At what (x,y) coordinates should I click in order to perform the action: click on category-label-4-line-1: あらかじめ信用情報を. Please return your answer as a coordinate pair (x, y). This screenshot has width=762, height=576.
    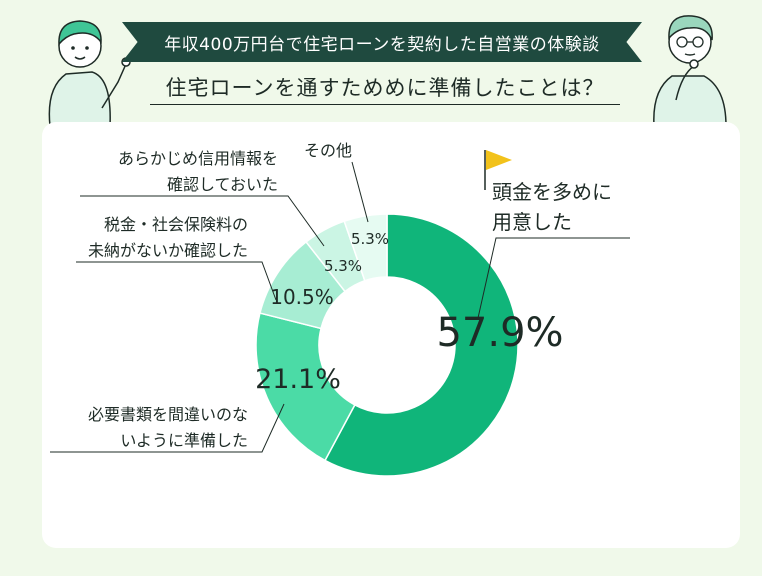
    Looking at the image, I should click on (198, 158).